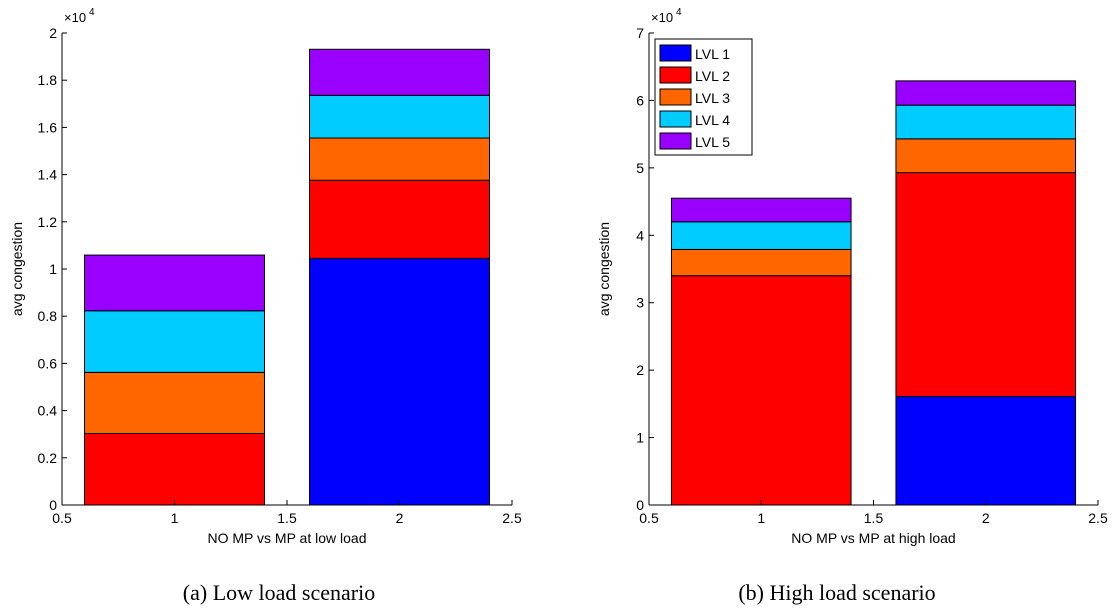 This screenshot has width=1116, height=616. I want to click on legend-swatch-lvl2, so click(675, 75).